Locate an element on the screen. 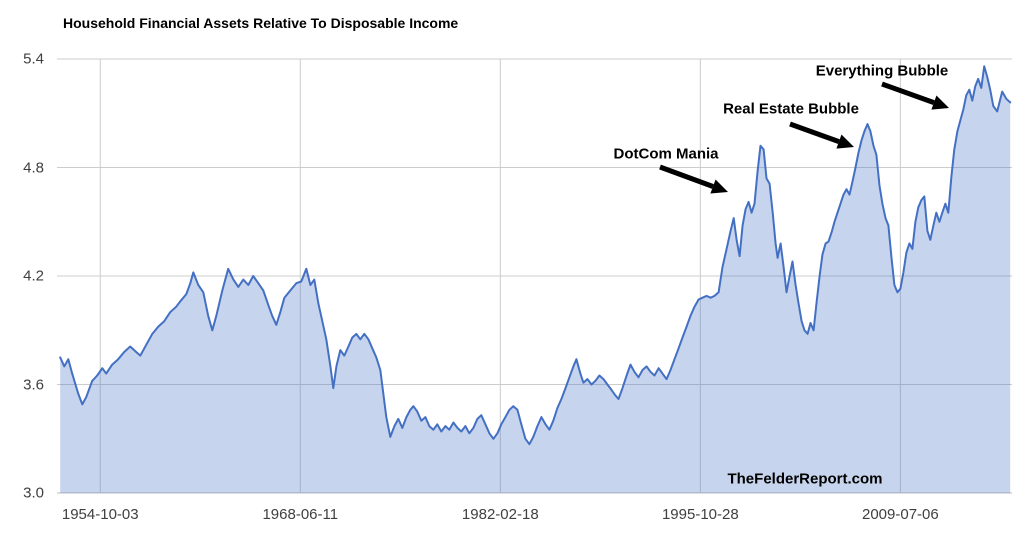 This screenshot has height=541, width=1024. annotation-real-estate-bubble: Real Estate Bubble is located at coordinates (791, 109).